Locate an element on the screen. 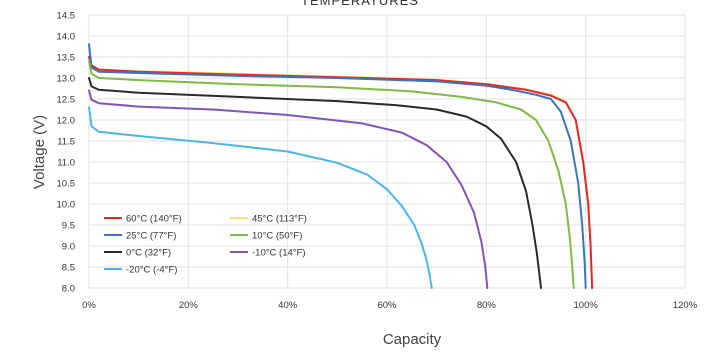 The width and height of the screenshot is (719, 352). x-tick-label: 80% is located at coordinates (487, 305).